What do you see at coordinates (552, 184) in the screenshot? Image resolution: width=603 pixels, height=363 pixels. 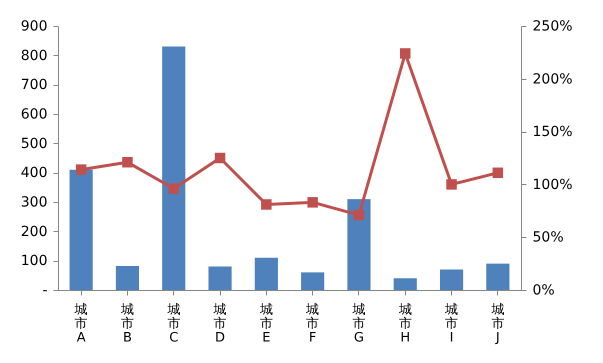 I see `y2-tick-label: 100%` at bounding box center [552, 184].